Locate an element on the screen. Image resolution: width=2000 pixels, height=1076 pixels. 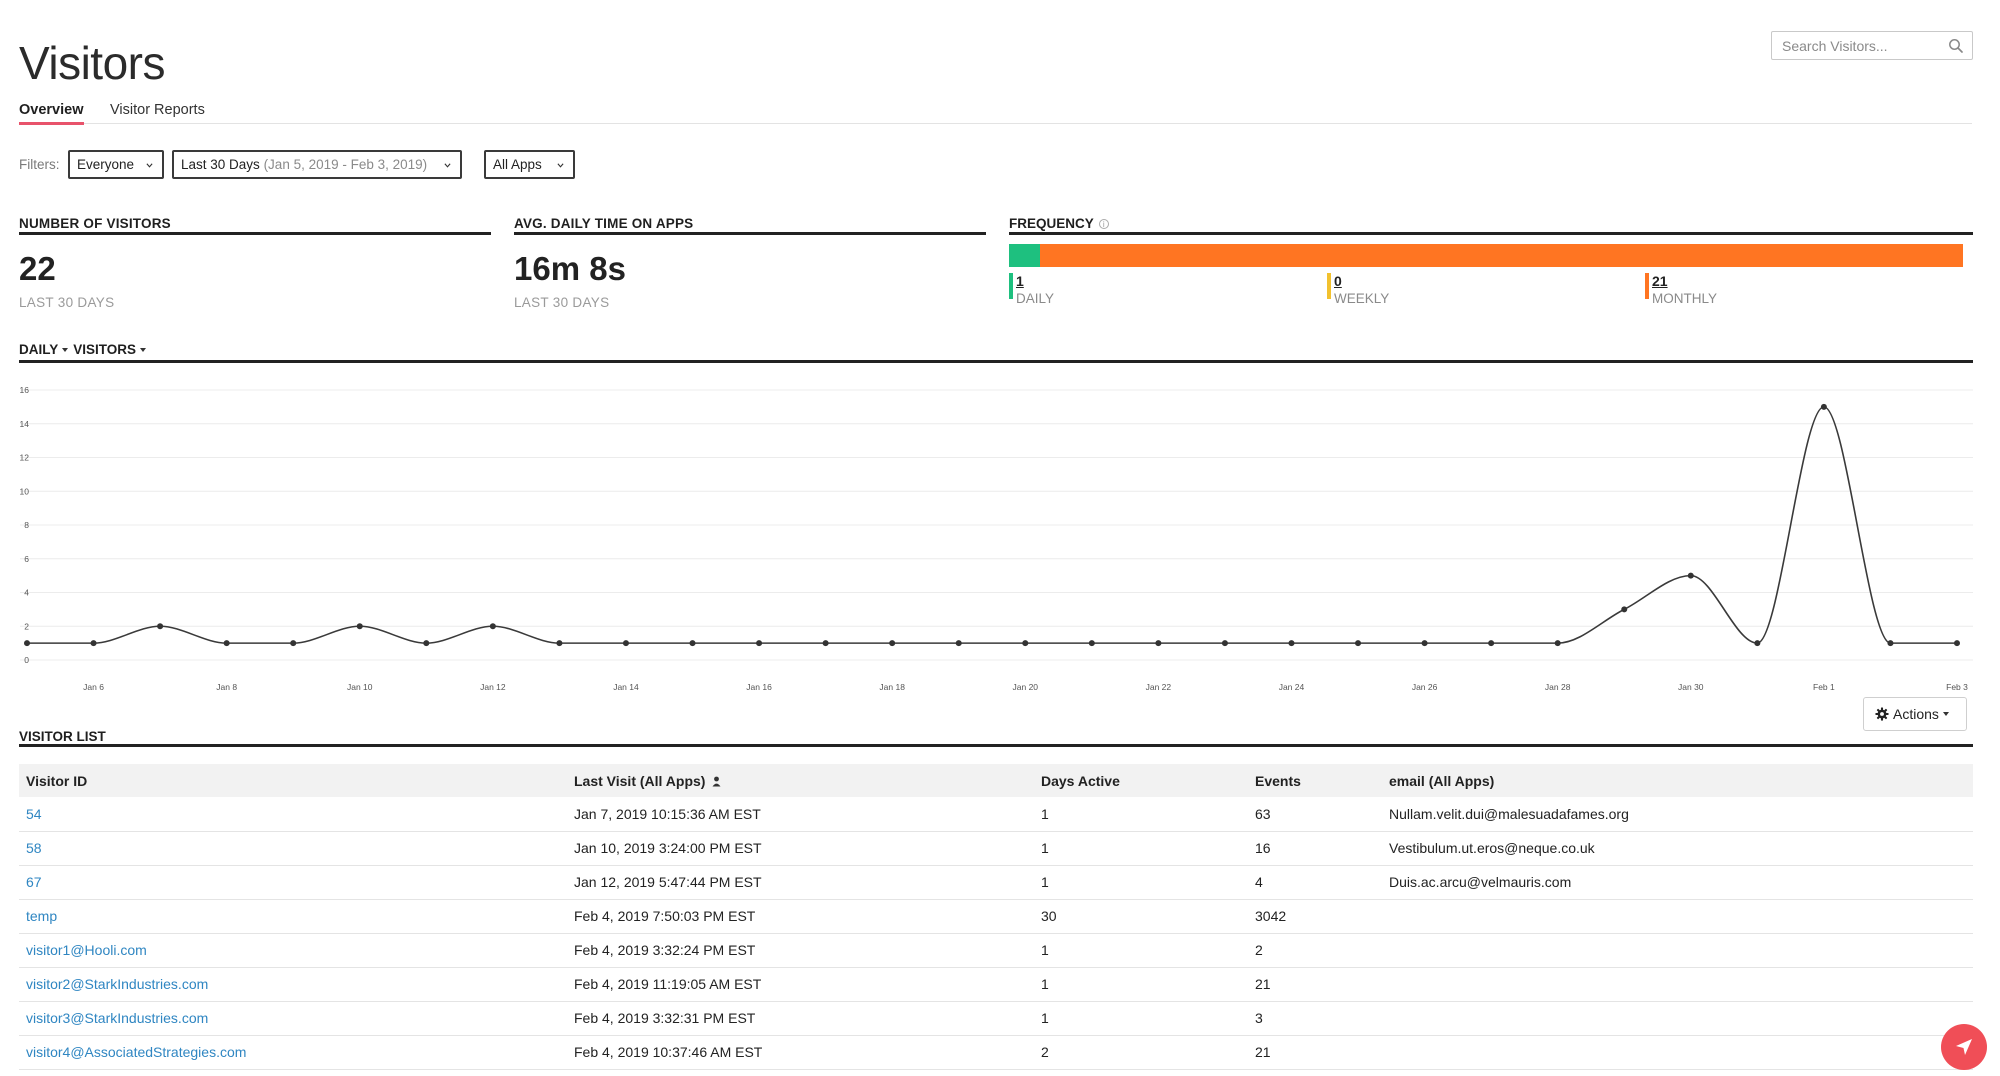
tab-overview: Overview is located at coordinates (51, 113).